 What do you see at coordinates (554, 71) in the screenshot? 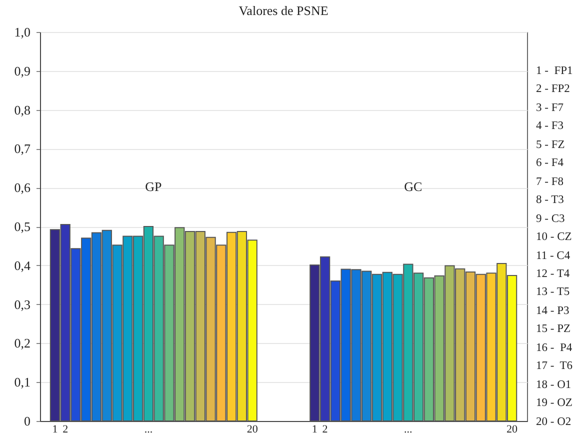
I see `text: 1 - FP1` at bounding box center [554, 71].